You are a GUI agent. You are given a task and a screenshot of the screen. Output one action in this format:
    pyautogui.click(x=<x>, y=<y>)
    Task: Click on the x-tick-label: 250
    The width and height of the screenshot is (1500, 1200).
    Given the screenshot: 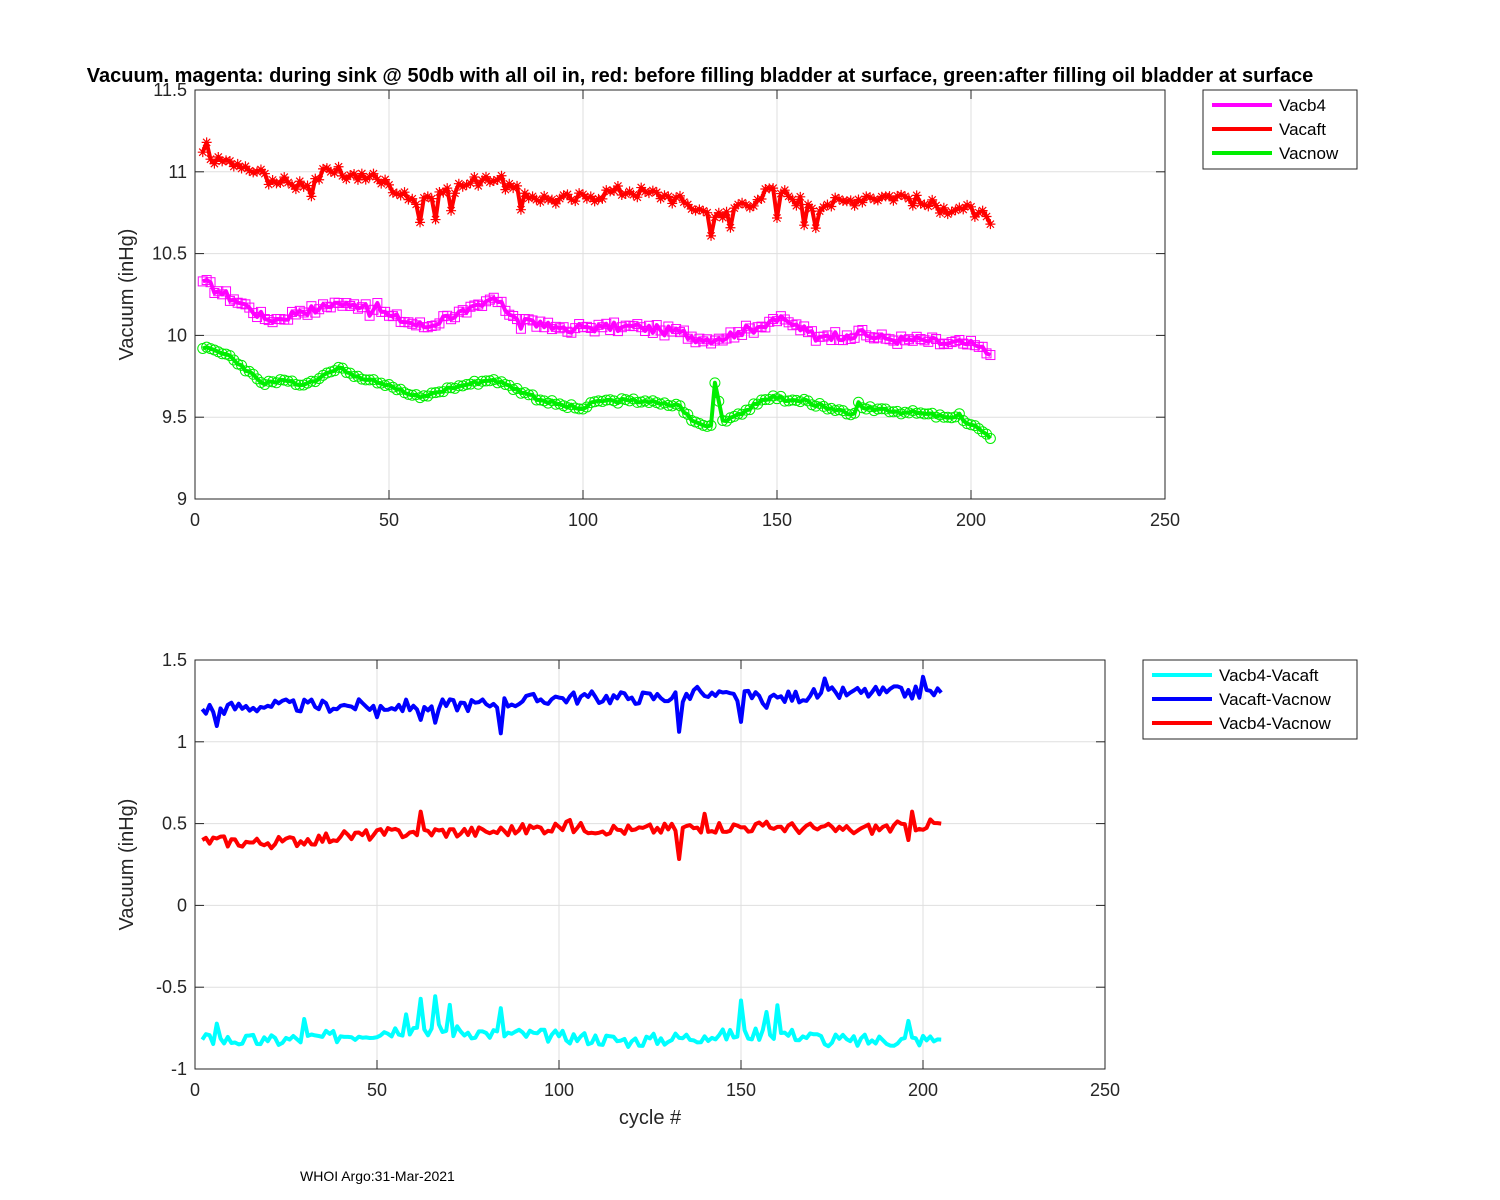 What is the action you would take?
    pyautogui.click(x=1165, y=520)
    